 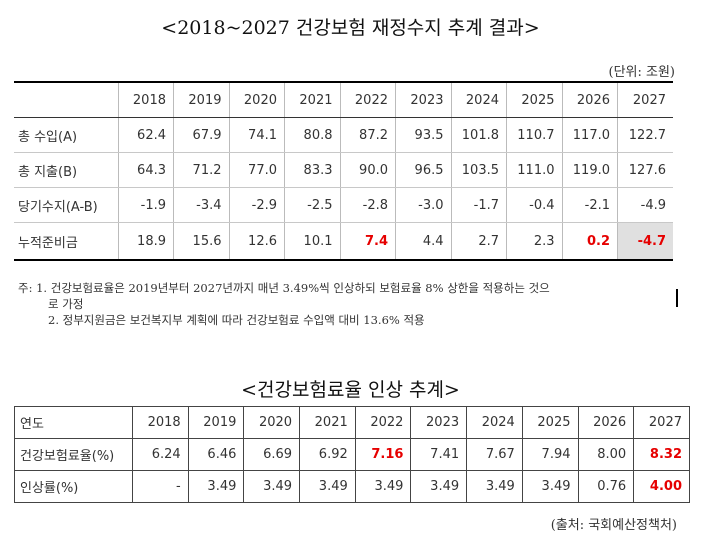 I want to click on table-cell: 7.67, so click(x=494, y=454).